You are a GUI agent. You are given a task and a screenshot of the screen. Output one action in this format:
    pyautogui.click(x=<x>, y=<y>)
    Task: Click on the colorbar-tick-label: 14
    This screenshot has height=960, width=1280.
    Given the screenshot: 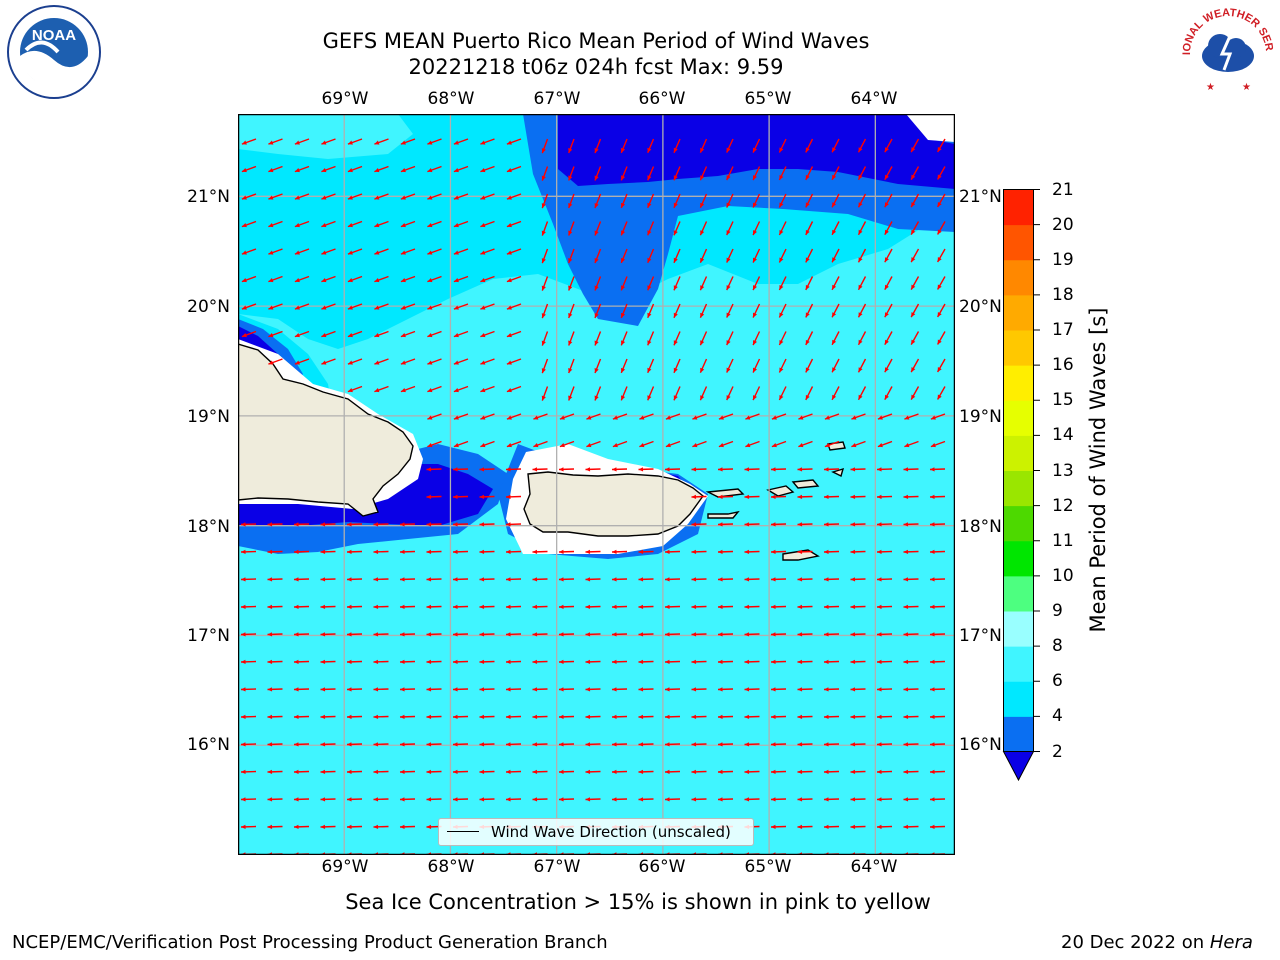 What is the action you would take?
    pyautogui.click(x=1063, y=435)
    